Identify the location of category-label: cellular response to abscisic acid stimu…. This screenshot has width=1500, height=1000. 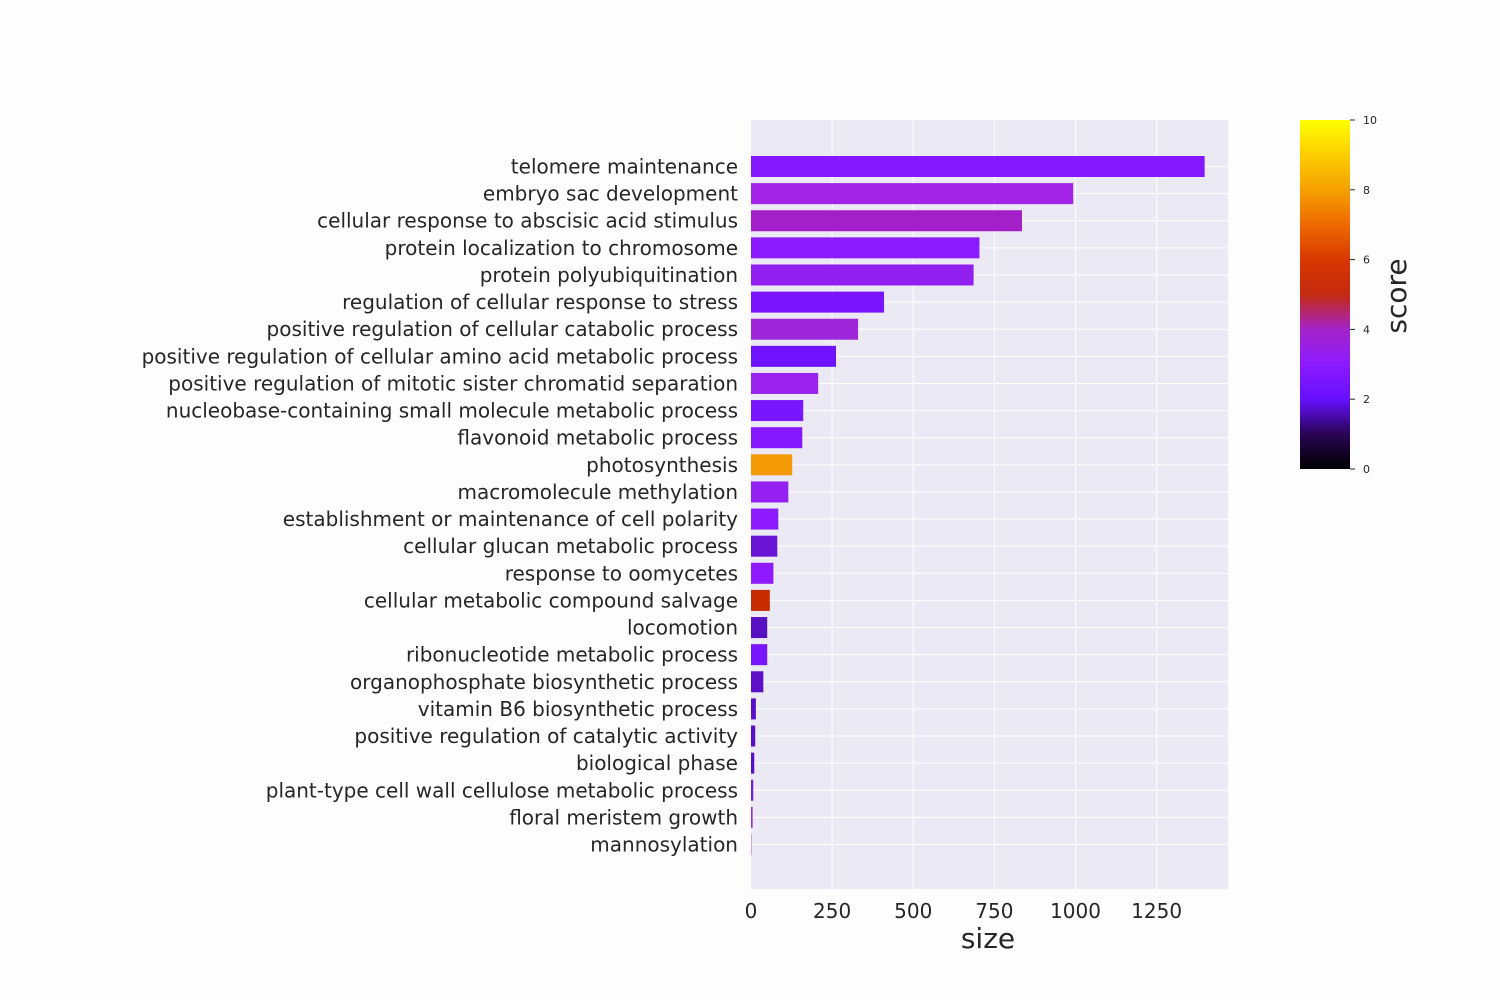
(527, 221).